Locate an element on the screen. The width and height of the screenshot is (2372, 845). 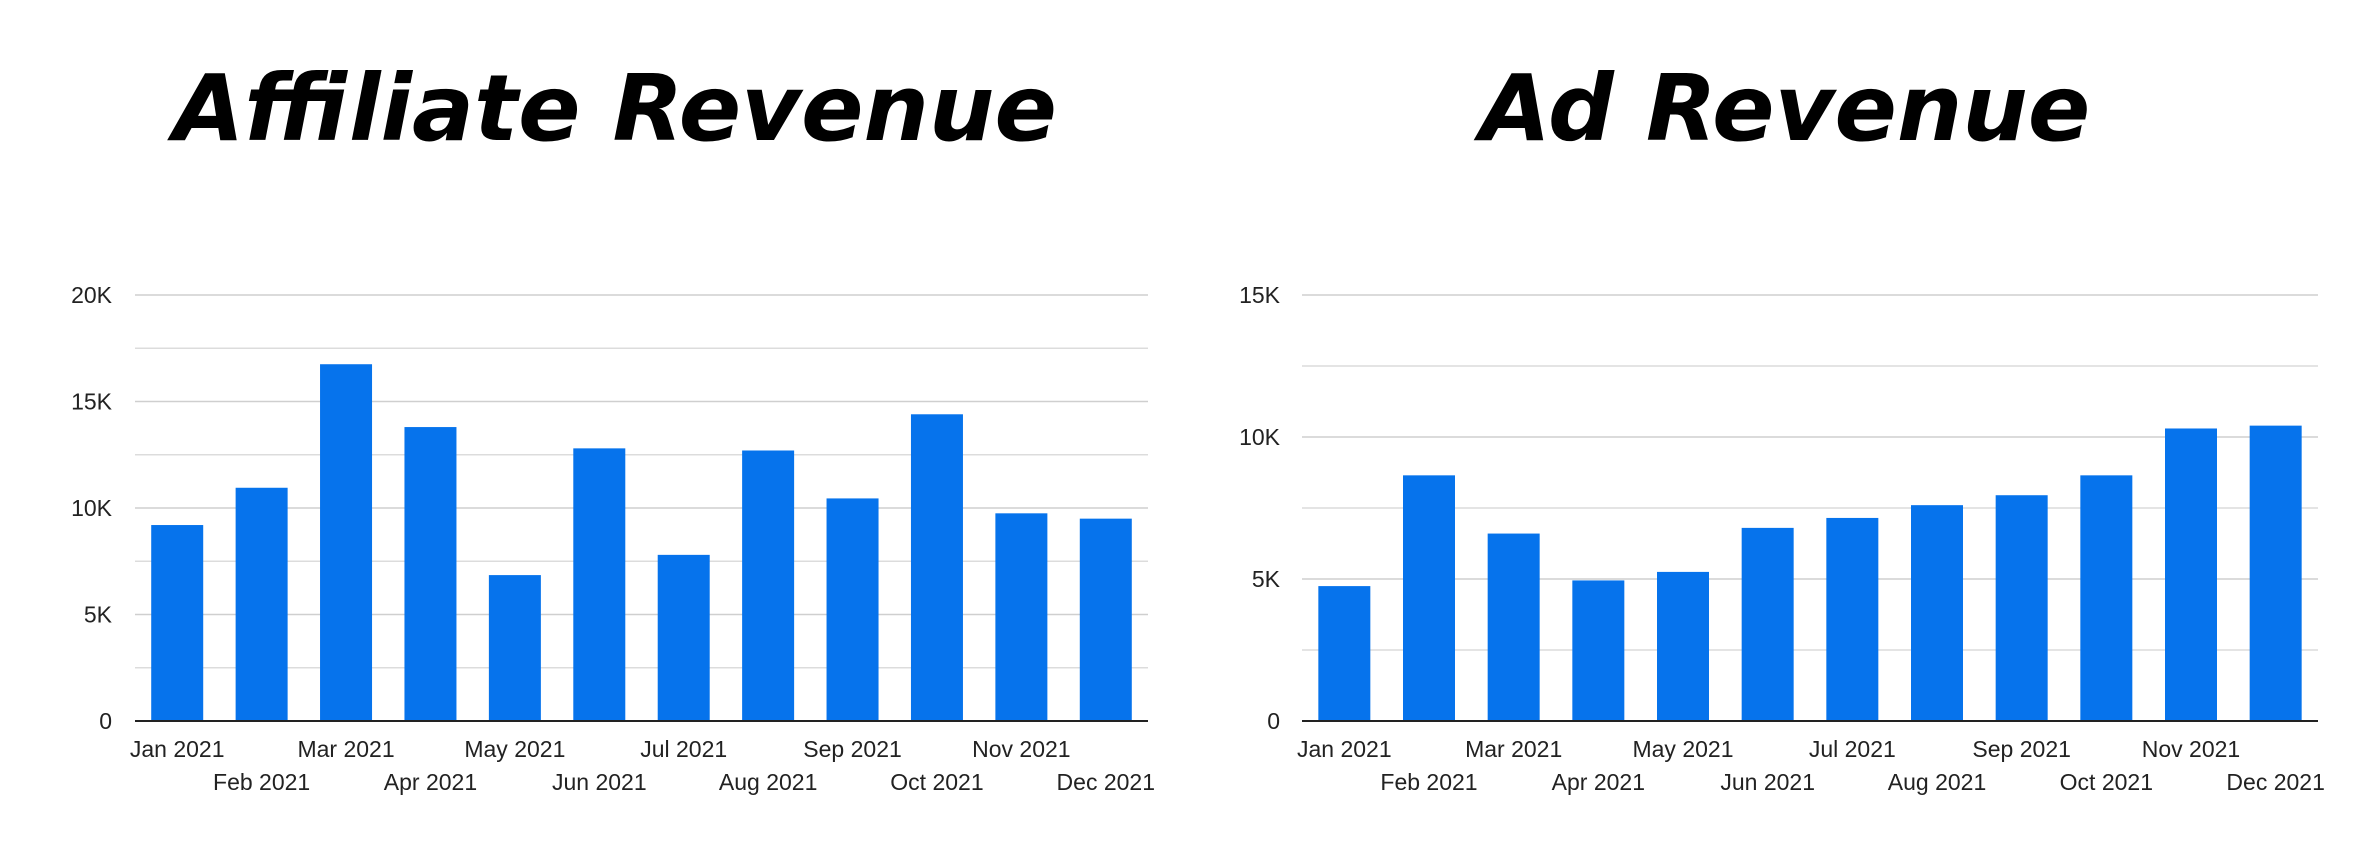
affiliate-bar-mar-2021 is located at coordinates (346, 542).